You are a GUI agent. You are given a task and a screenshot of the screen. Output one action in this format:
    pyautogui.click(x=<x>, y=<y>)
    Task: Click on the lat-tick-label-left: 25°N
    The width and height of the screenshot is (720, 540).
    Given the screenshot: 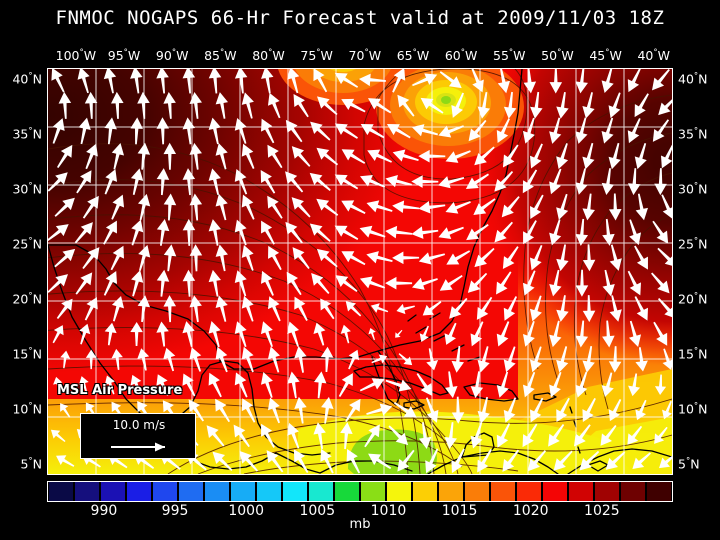 What is the action you would take?
    pyautogui.click(x=27, y=244)
    